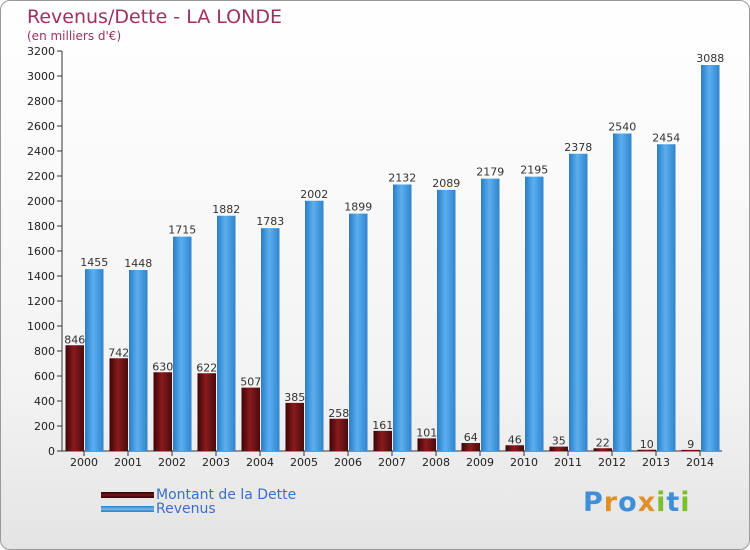 This screenshot has height=550, width=750. Describe the element at coordinates (41, 101) in the screenshot. I see `y-tick-label: 2800` at that location.